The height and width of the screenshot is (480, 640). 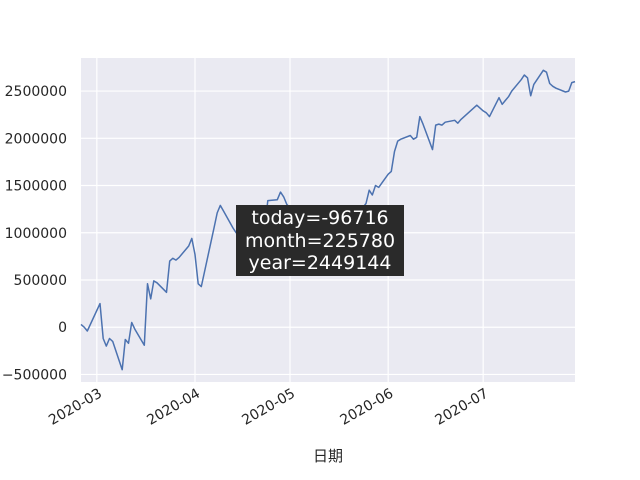 I want to click on x-axis: 2020-03 2020-04 2020-05 2020-06 2020-07, so click(x=268, y=407).